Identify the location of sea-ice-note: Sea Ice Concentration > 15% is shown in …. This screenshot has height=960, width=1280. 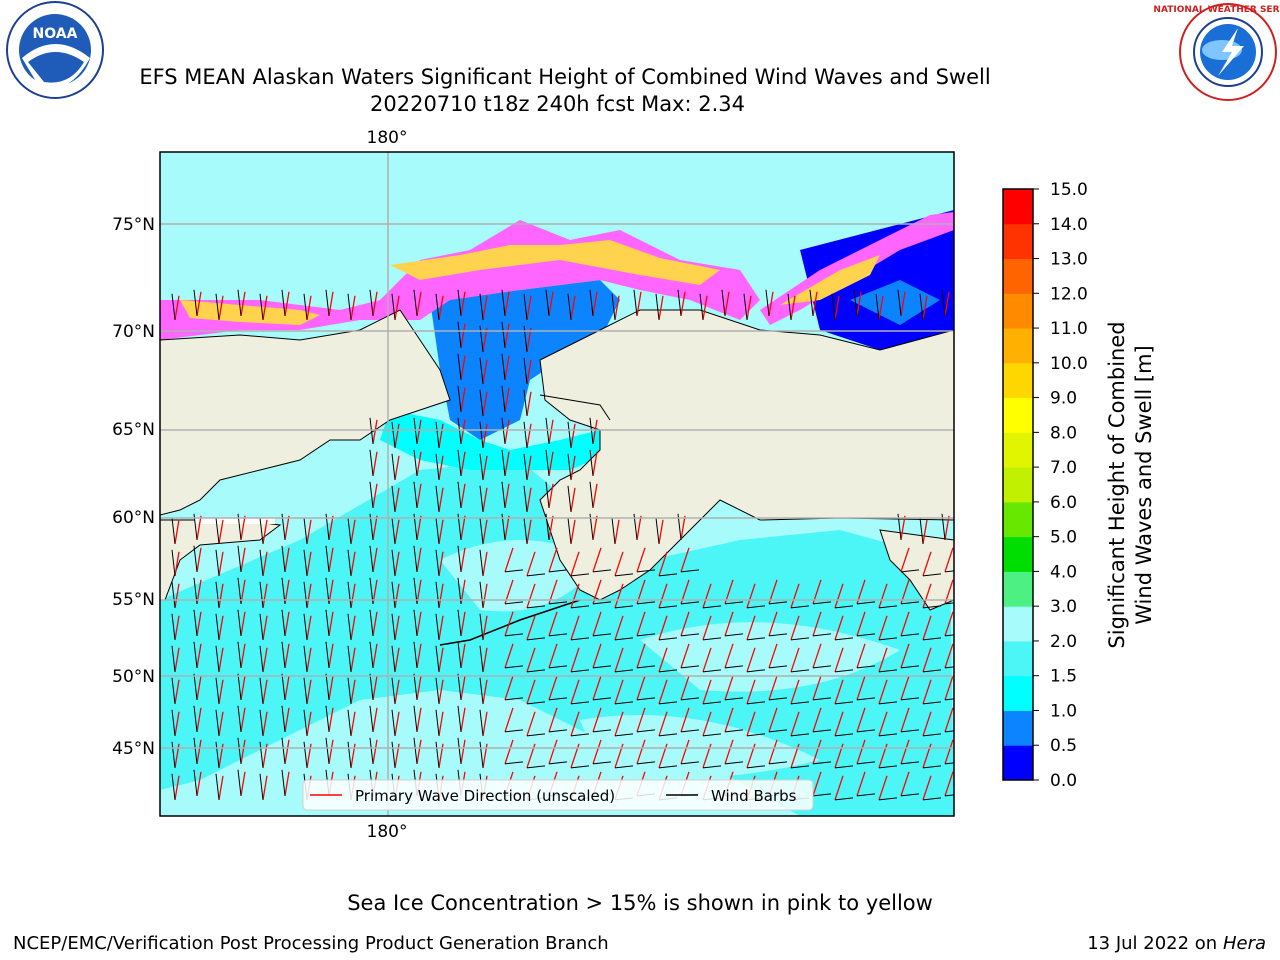
(640, 903).